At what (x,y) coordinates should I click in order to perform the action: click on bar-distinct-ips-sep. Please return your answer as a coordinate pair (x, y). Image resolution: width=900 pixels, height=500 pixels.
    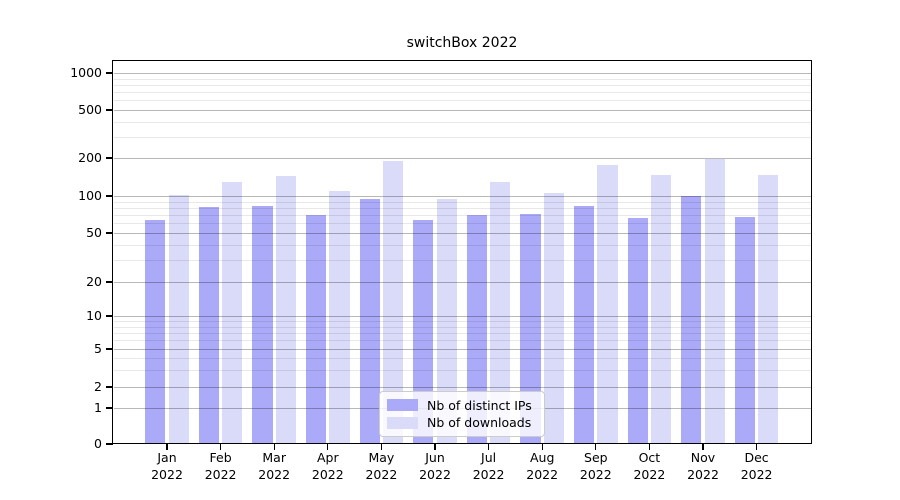
    Looking at the image, I should click on (584, 324).